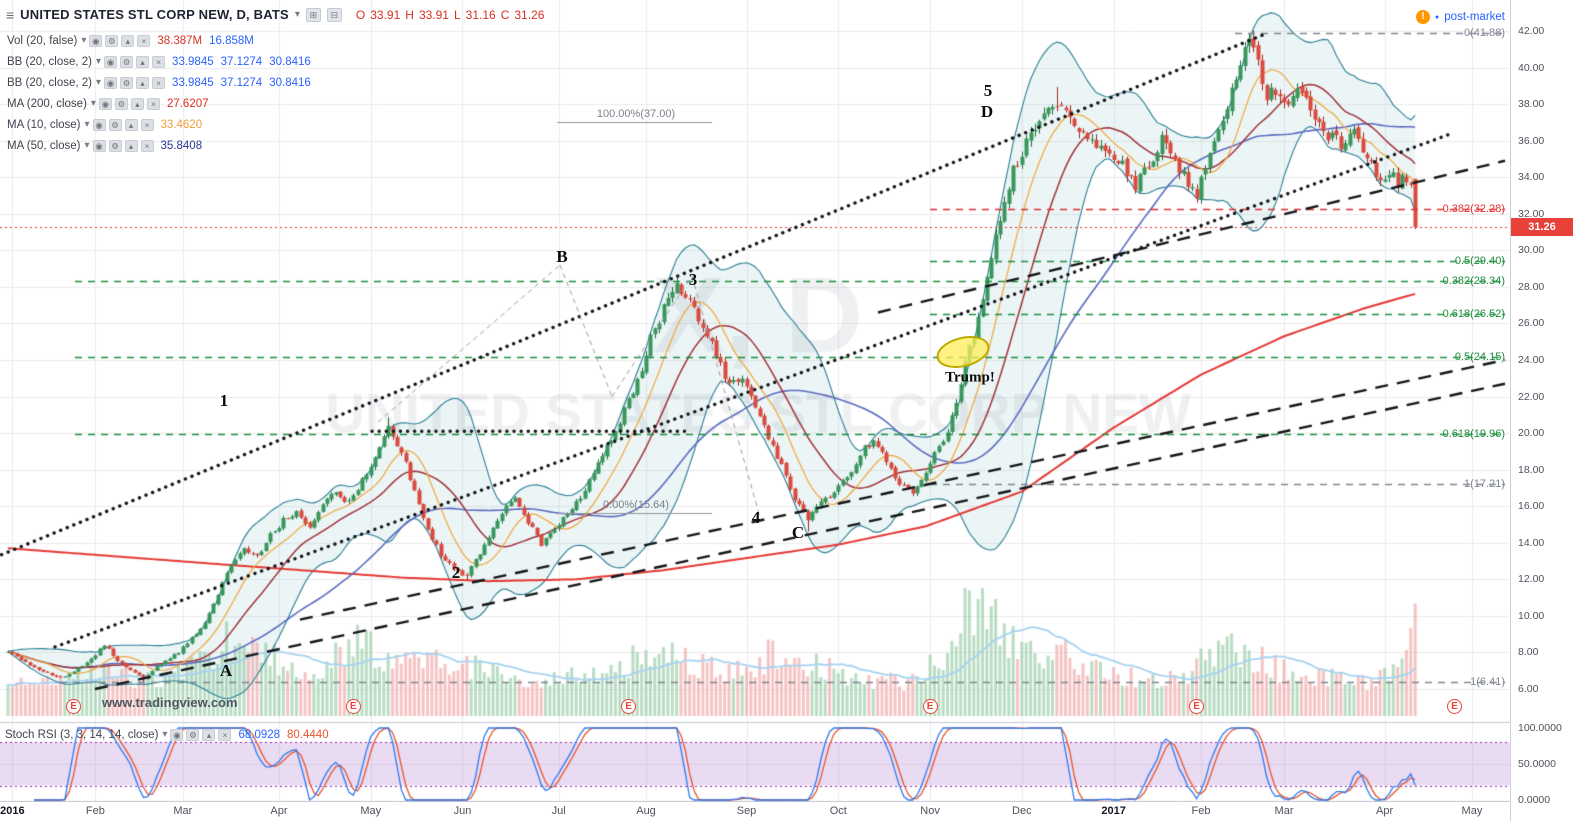  I want to click on indicator-name: MA (200, close), so click(47, 103).